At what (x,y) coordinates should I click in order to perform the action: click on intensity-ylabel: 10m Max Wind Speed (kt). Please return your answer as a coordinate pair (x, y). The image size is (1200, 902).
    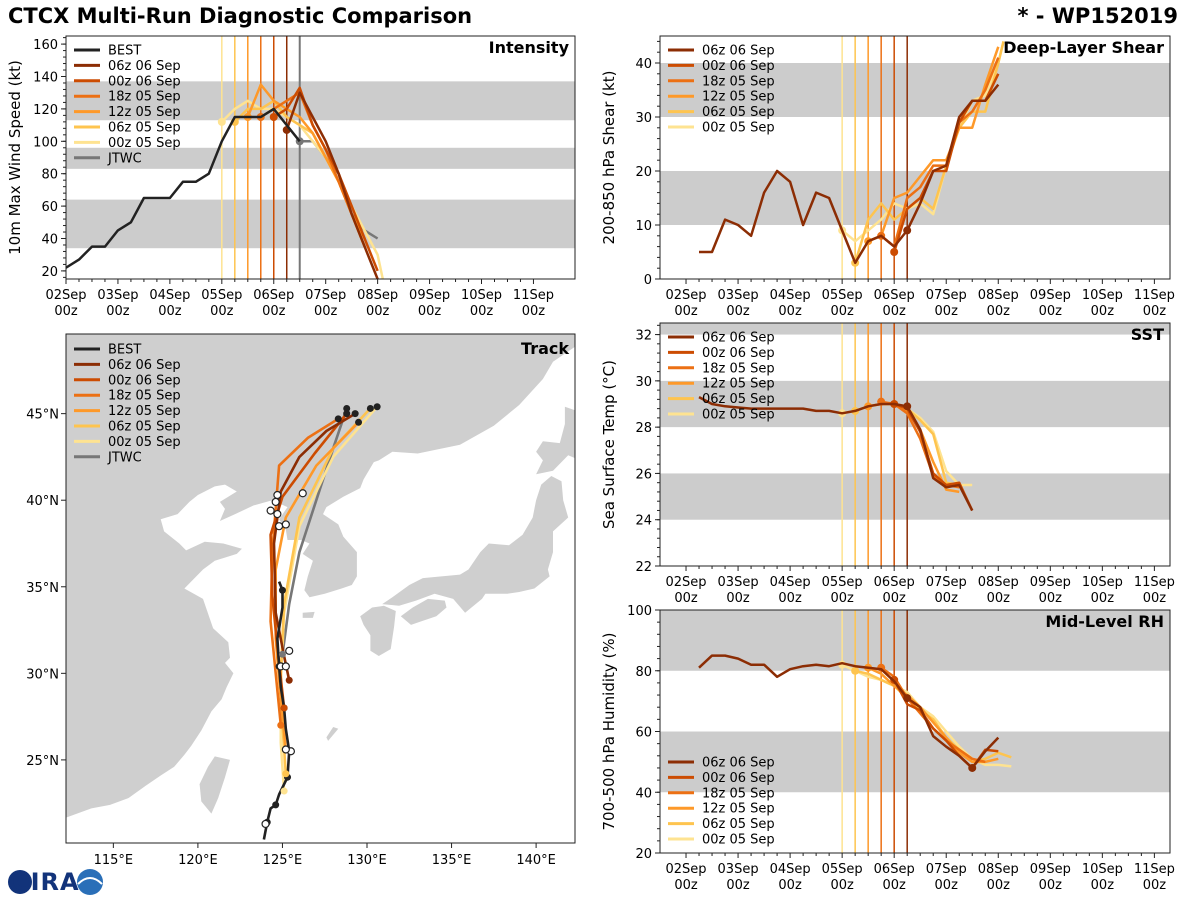
    Looking at the image, I should click on (15, 157).